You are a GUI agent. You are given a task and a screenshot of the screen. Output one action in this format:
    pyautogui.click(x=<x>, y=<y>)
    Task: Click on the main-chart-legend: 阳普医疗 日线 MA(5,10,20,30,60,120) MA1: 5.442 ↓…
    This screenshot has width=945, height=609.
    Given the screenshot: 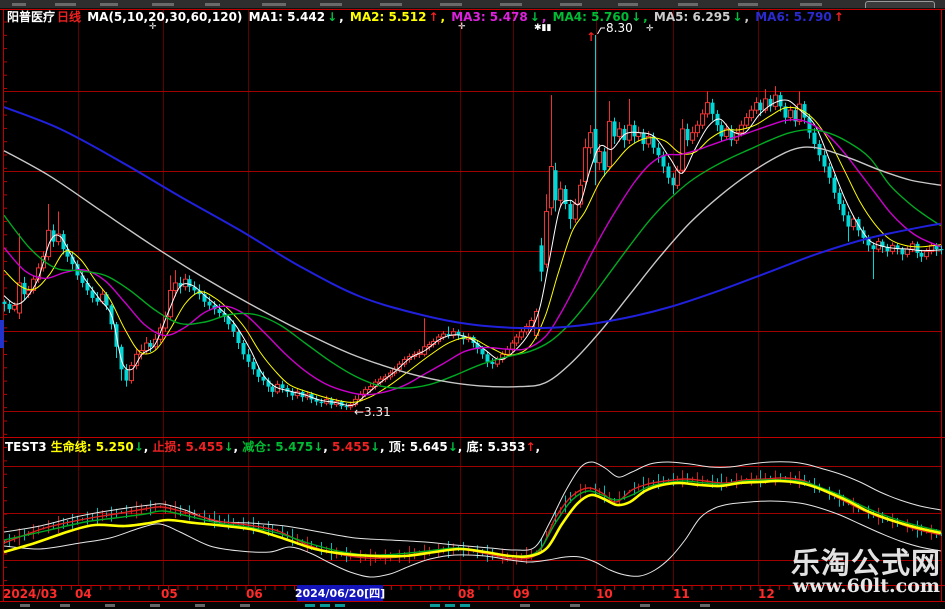 What is the action you would take?
    pyautogui.click(x=428, y=17)
    